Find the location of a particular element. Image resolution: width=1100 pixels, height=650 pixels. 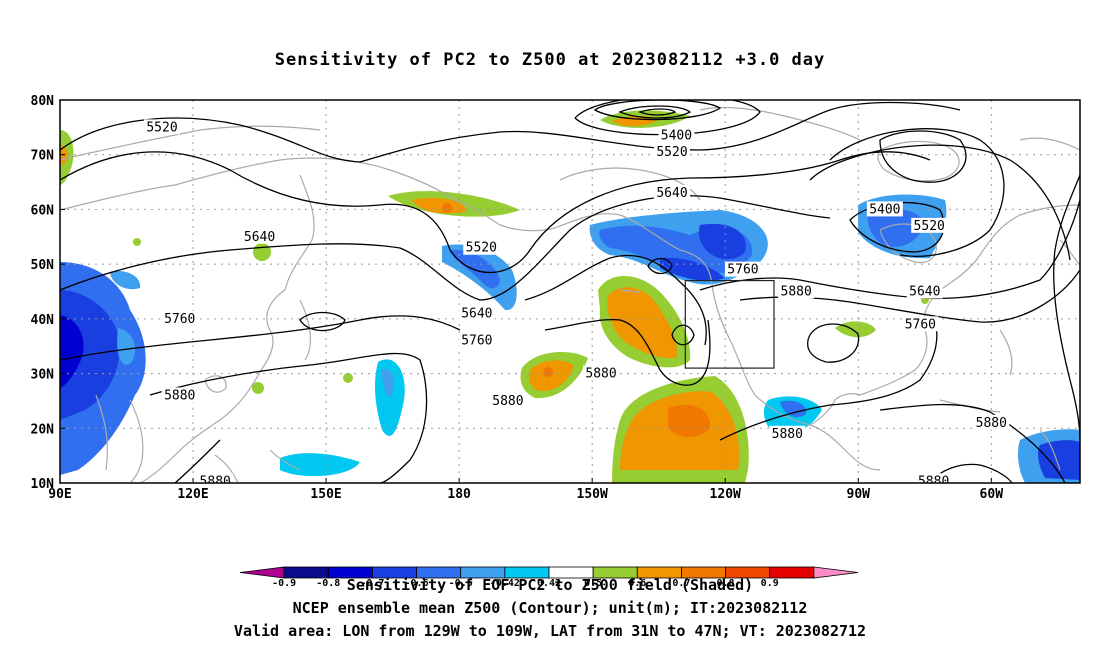

lon-label: 150W is located at coordinates (592, 494).